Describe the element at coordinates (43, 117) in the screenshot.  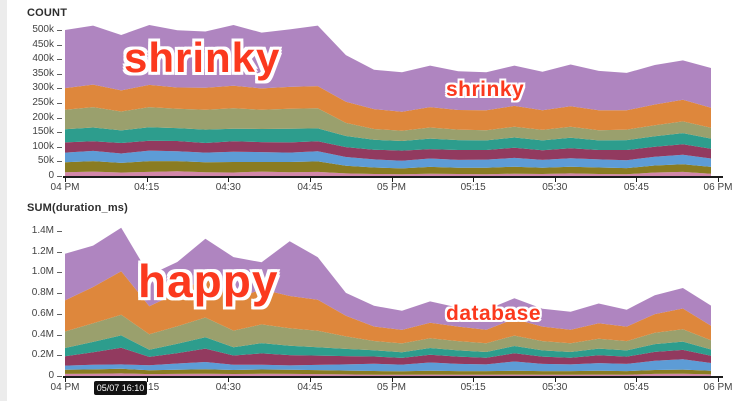
I see `y-tick-label: 200k` at that location.